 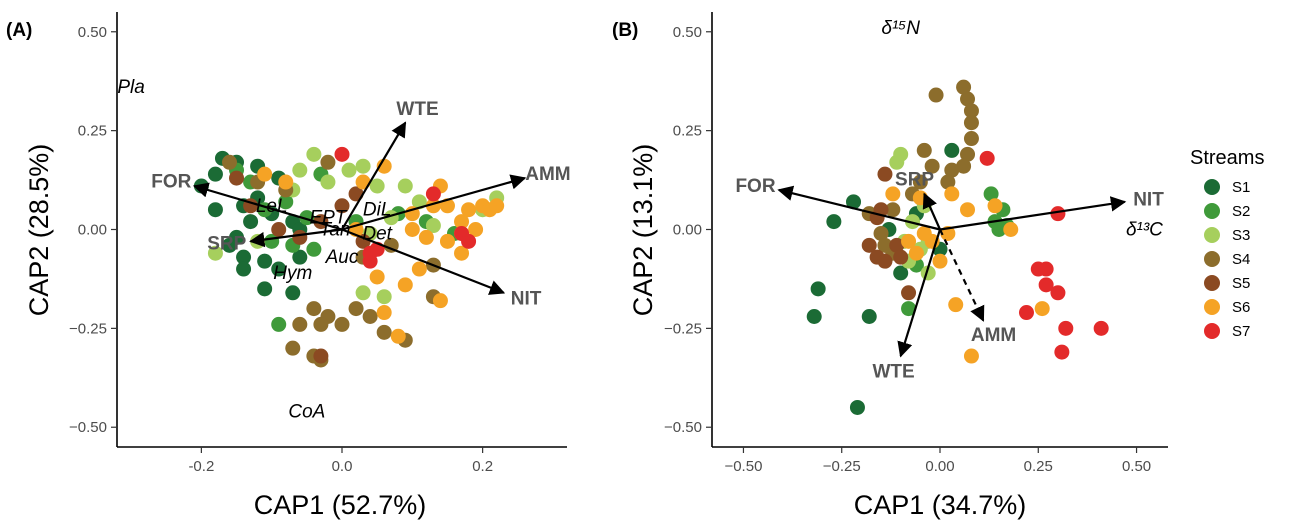 I want to click on panel-a-y-tick-label: 0.25, so click(x=92, y=131).